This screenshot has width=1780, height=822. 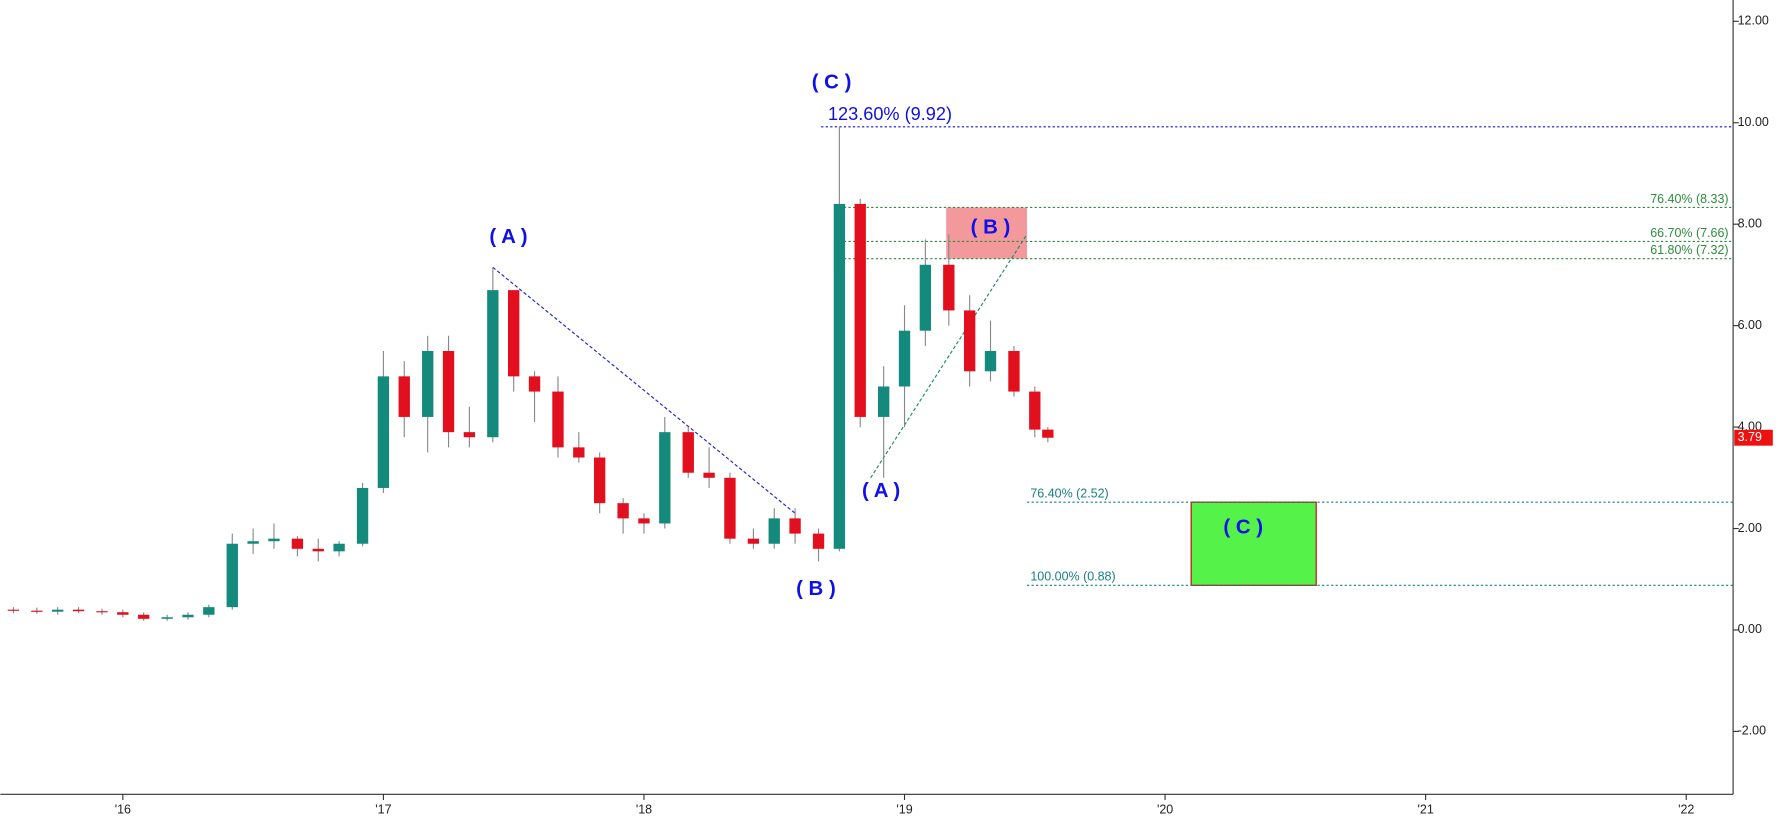 I want to click on y-tick-label: 10.00, so click(x=1753, y=122).